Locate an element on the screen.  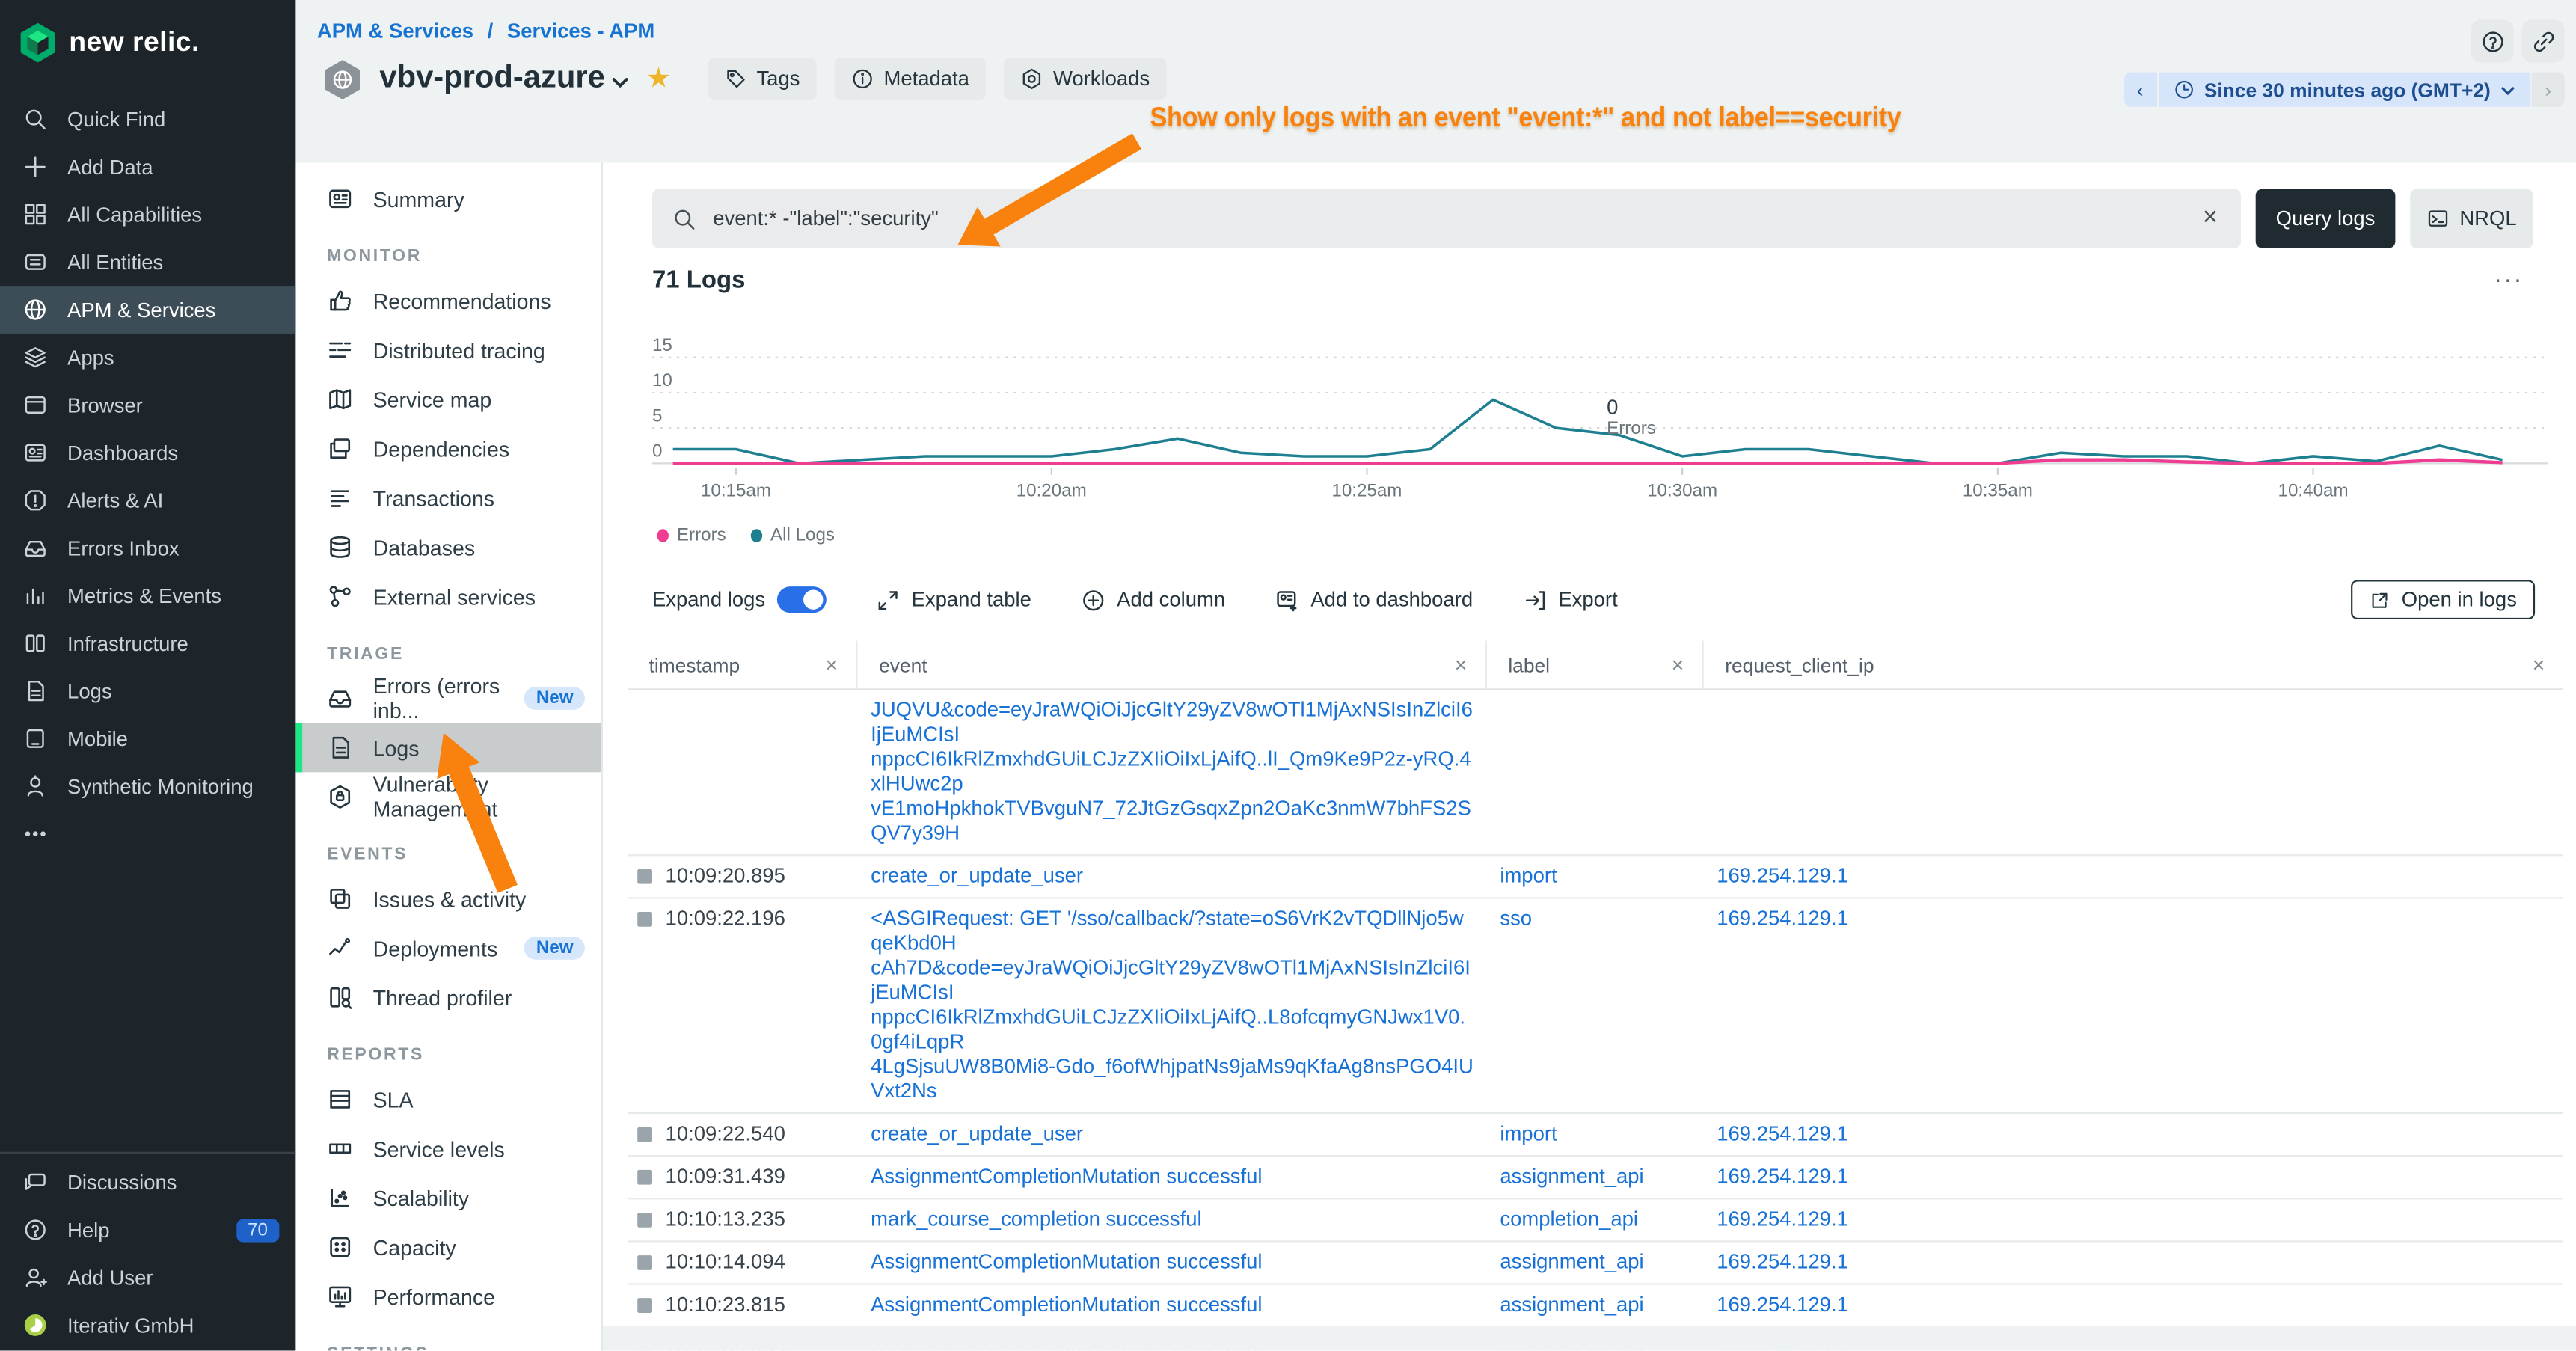
log-query-input is located at coordinates (1447, 218).